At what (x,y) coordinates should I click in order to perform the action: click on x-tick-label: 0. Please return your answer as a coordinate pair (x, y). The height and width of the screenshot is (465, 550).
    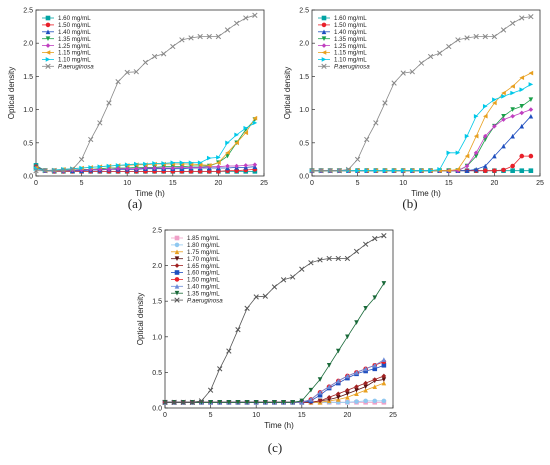
    Looking at the image, I should click on (312, 183).